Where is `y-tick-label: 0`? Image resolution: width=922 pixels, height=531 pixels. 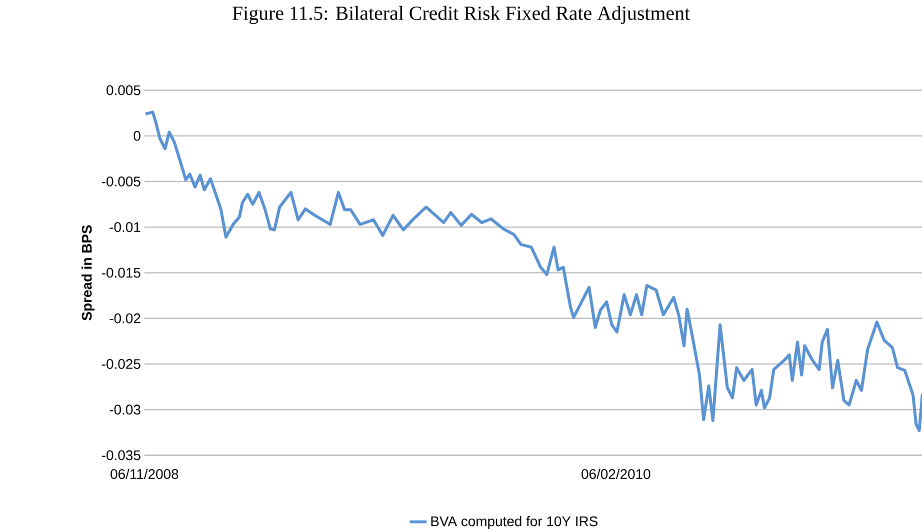 y-tick-label: 0 is located at coordinates (137, 135).